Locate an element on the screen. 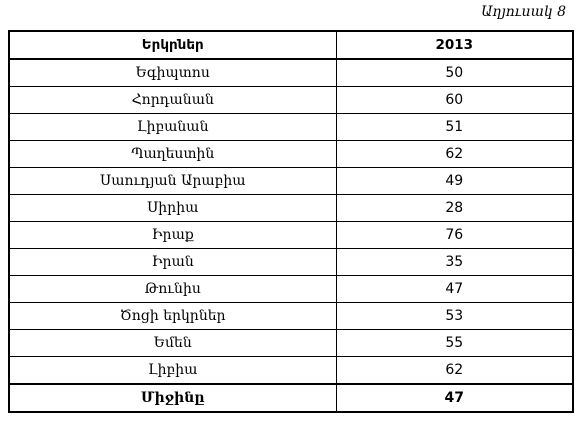  table-row: Թունիս 47 is located at coordinates (291, 289).